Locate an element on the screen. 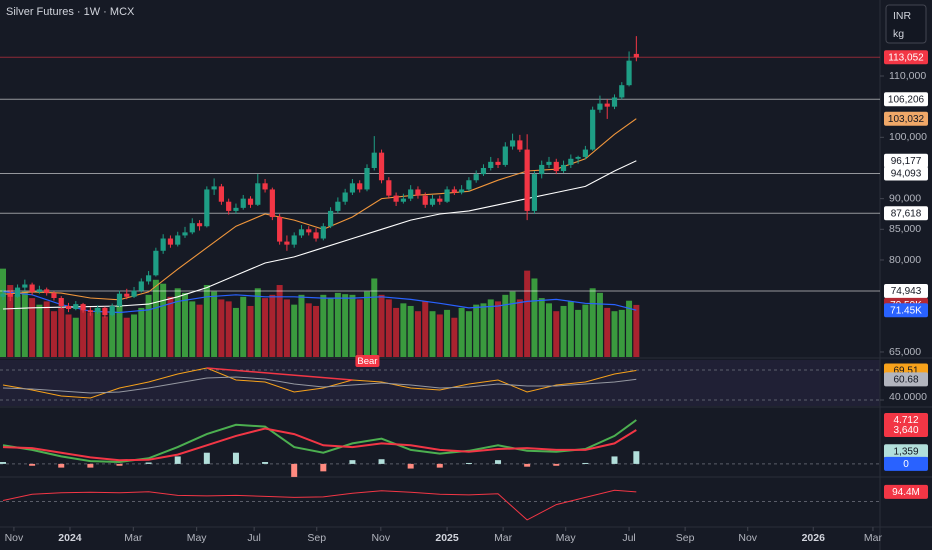  currency: INR is located at coordinates (902, 16).